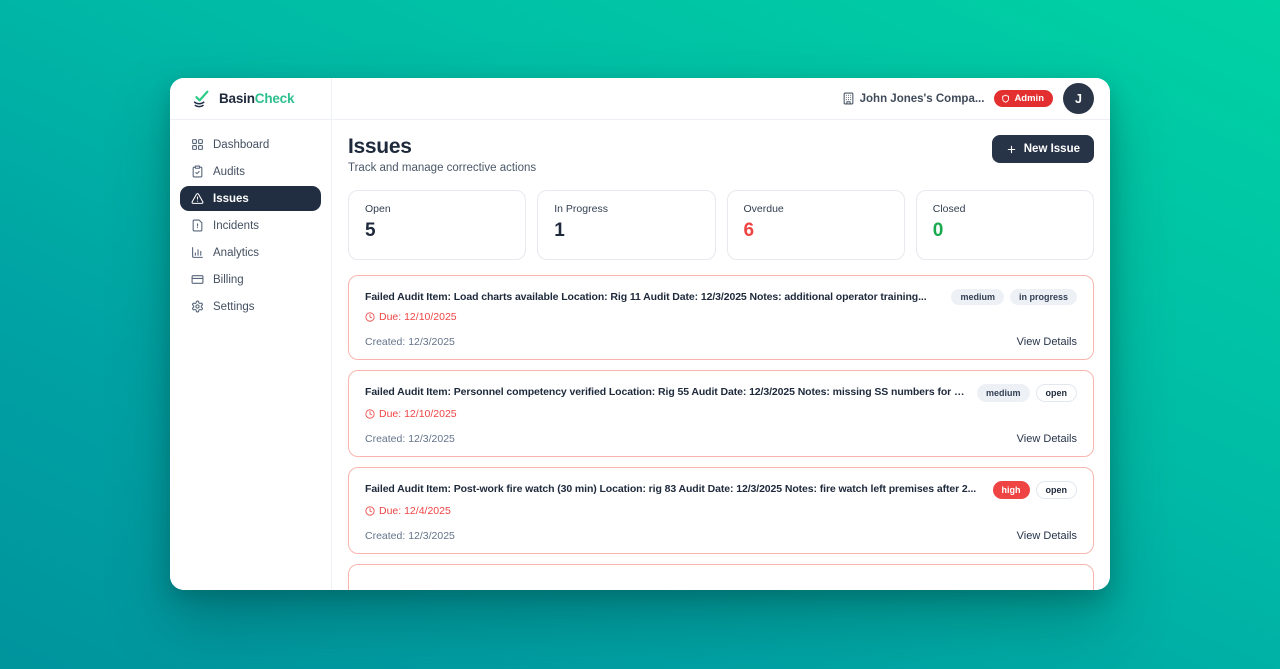 This screenshot has height=669, width=1280. I want to click on top-bar: BasinCheck John Jones's Compa... Admin J, so click(640, 99).